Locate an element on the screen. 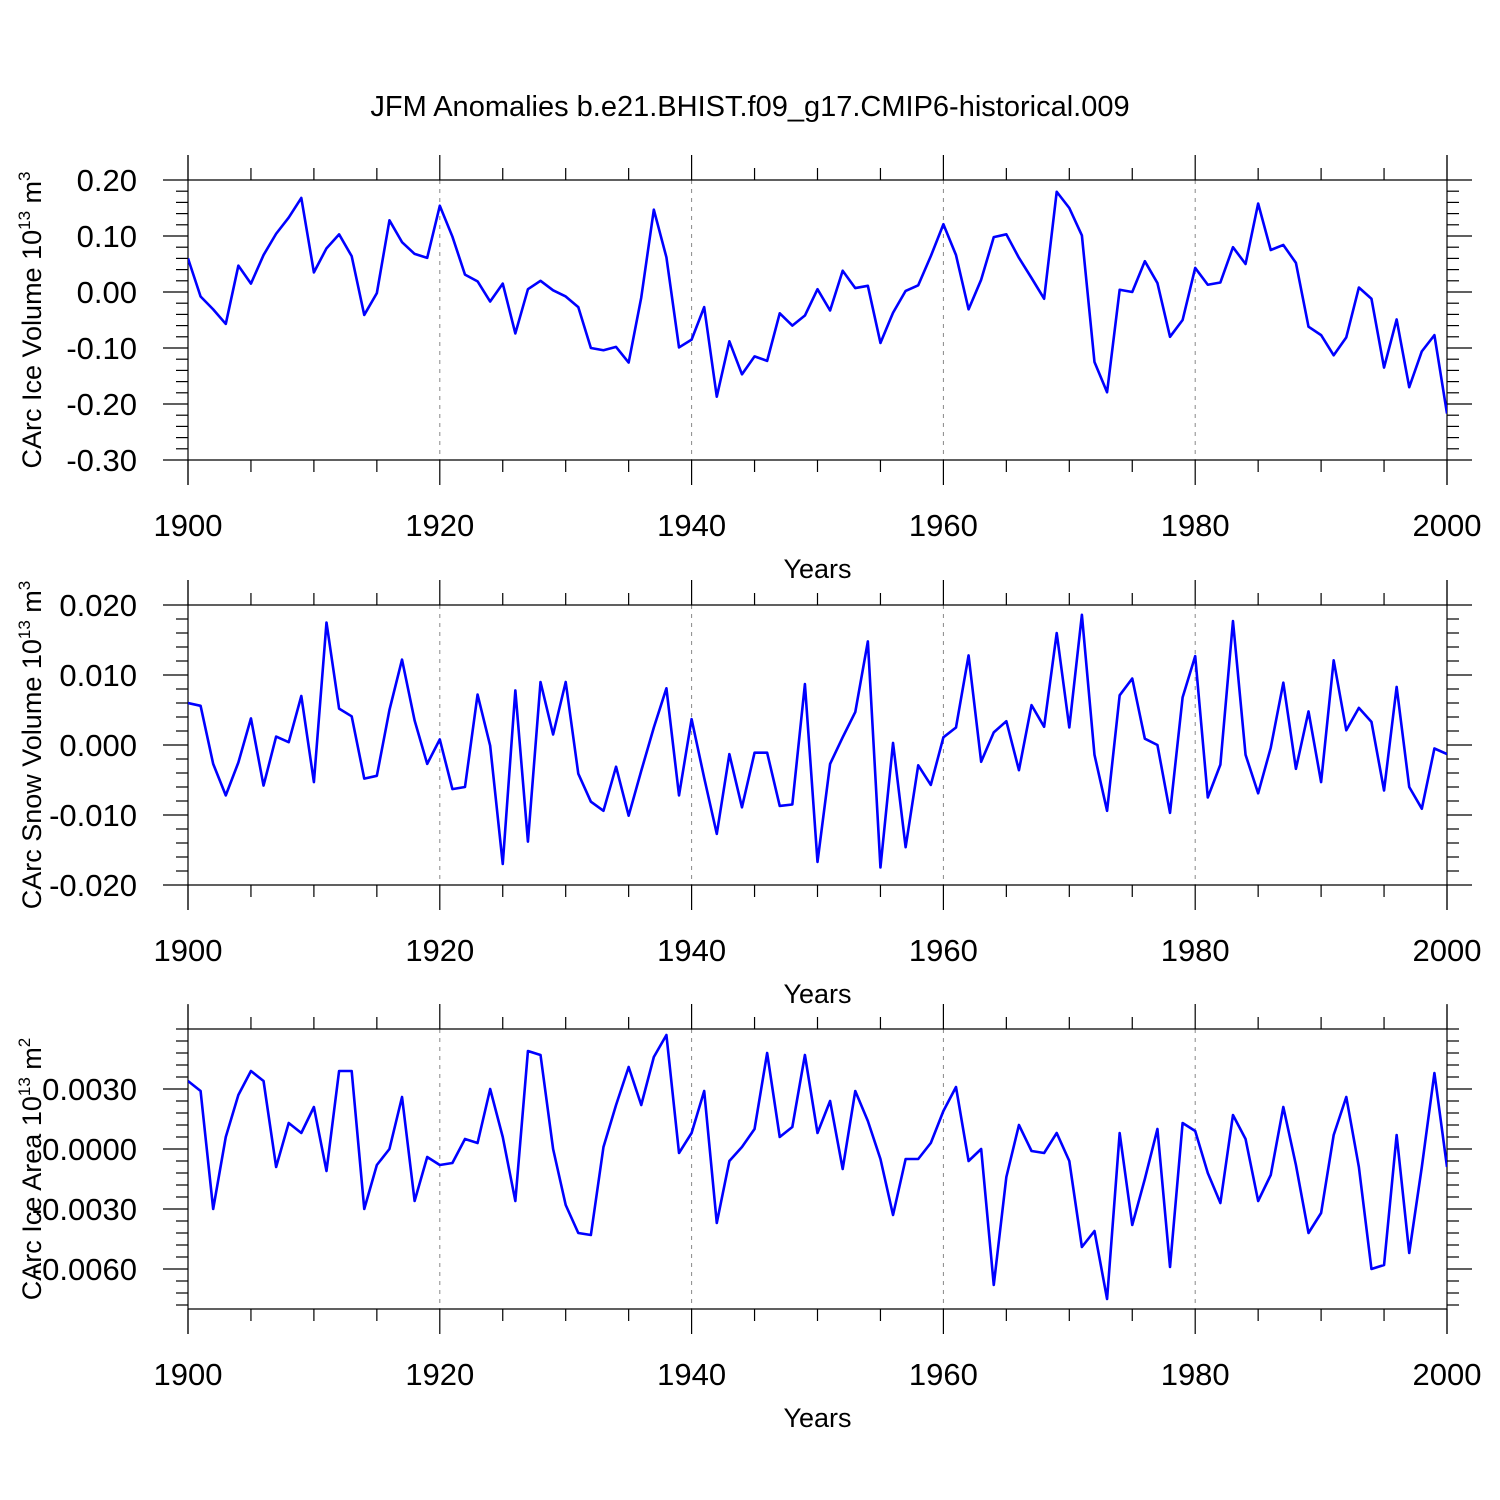 This screenshot has height=1500, width=1500. y-tick-label: 0.20 is located at coordinates (107, 180).